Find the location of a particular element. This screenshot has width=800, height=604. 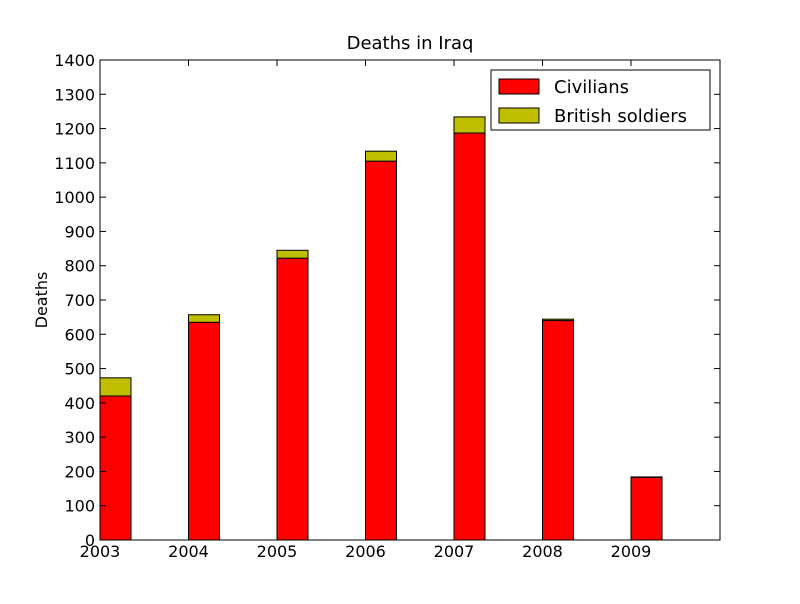

x-tick-label-2009: 2009 is located at coordinates (631, 551).